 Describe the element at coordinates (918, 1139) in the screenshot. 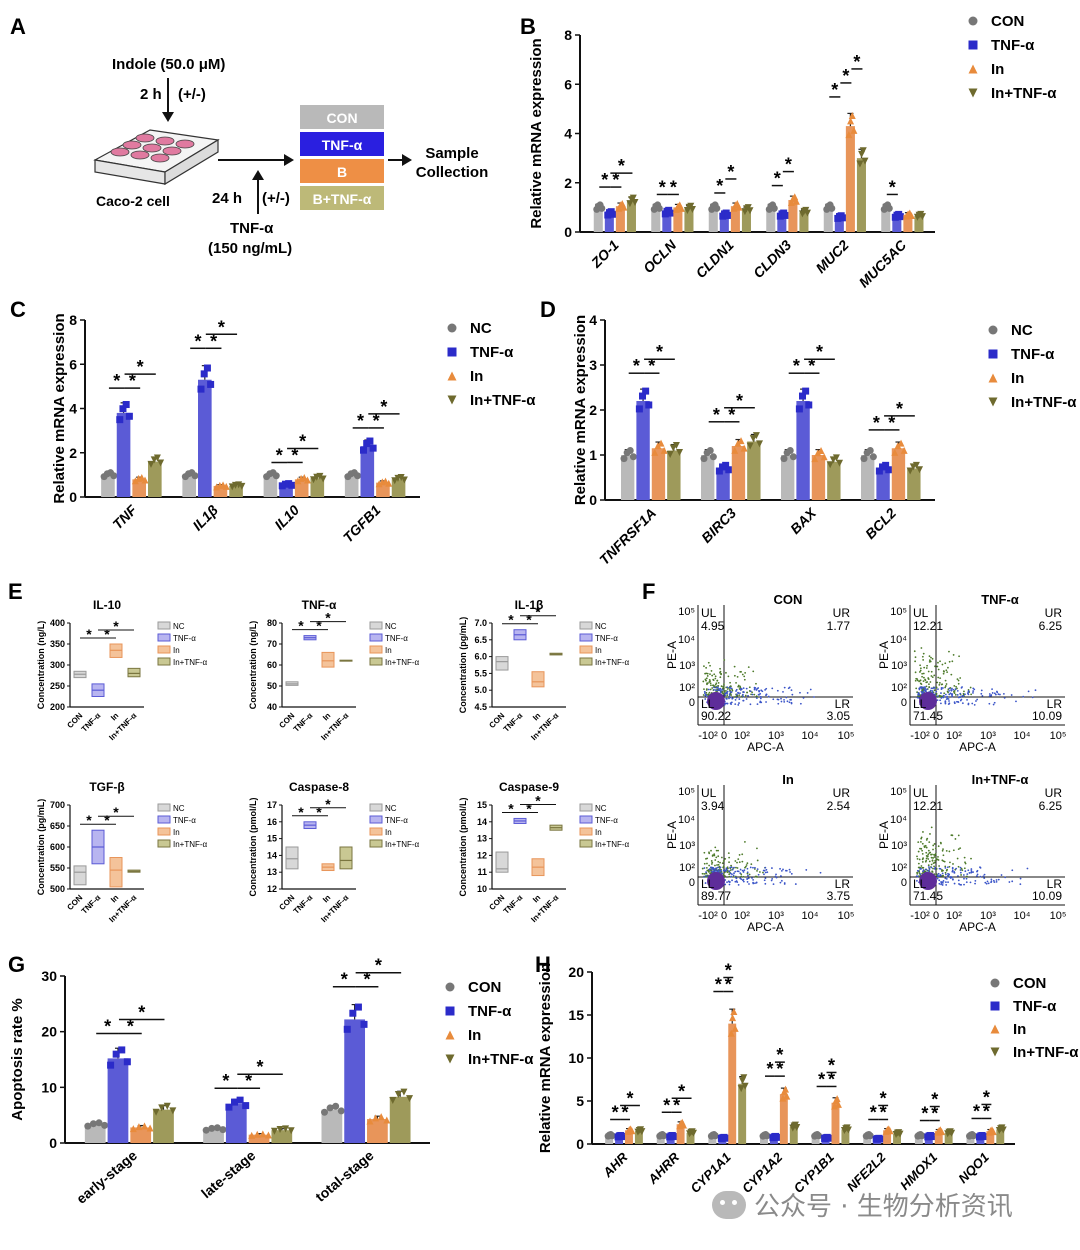

I see `bar-HMOX1-CON` at that location.